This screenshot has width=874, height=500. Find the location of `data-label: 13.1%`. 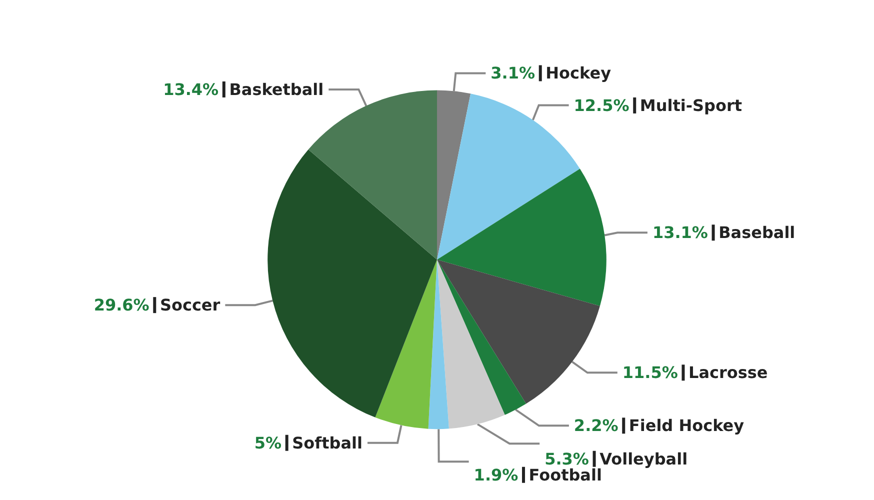

data-label: 13.1% is located at coordinates (680, 232).